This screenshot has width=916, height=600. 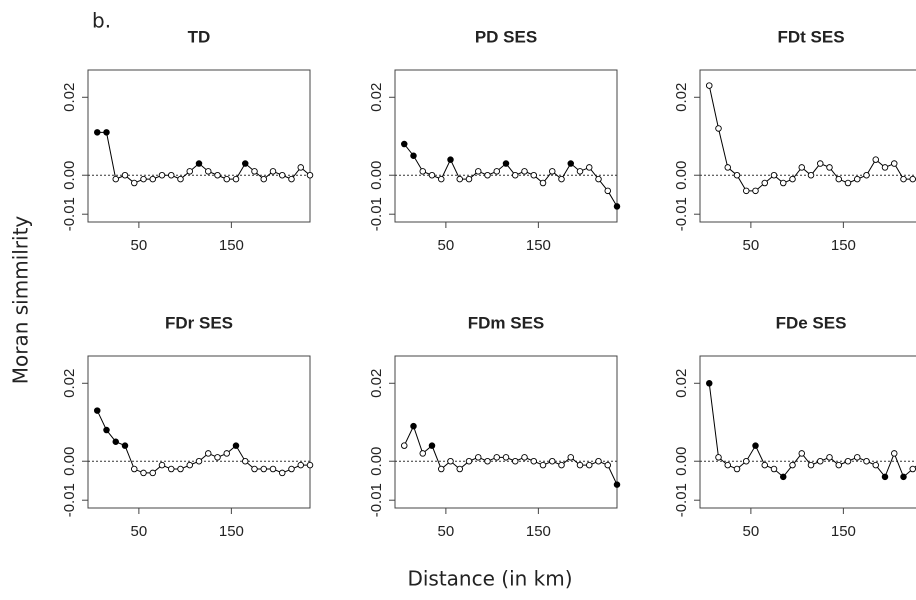 What do you see at coordinates (506, 322) in the screenshot?
I see `chart-title: FDm SES` at bounding box center [506, 322].